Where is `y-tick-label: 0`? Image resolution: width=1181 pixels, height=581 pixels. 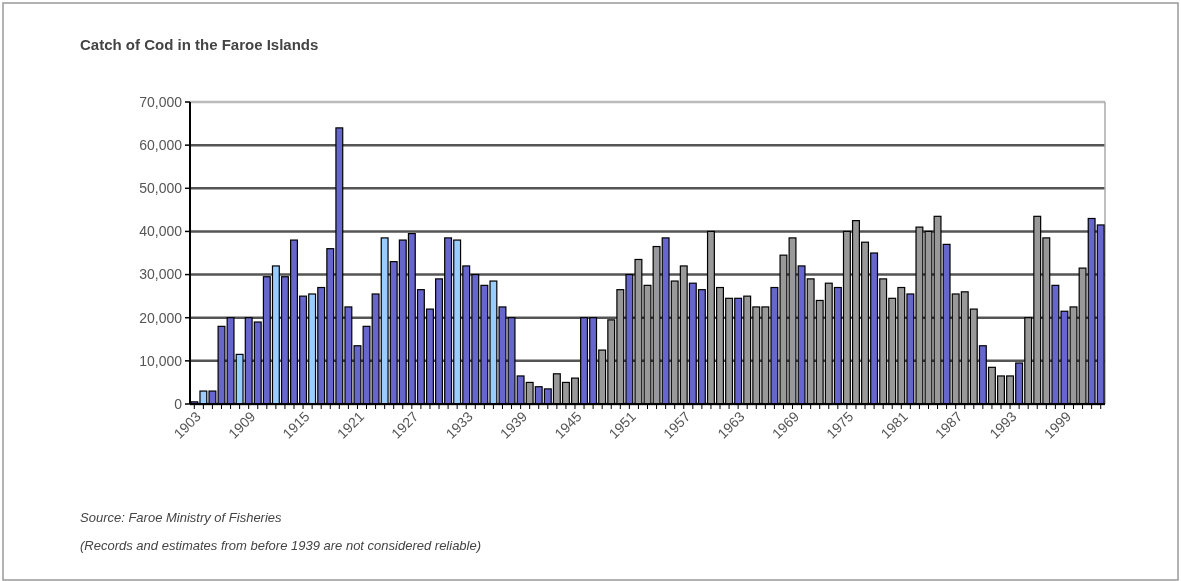
y-tick-label: 0 is located at coordinates (178, 403).